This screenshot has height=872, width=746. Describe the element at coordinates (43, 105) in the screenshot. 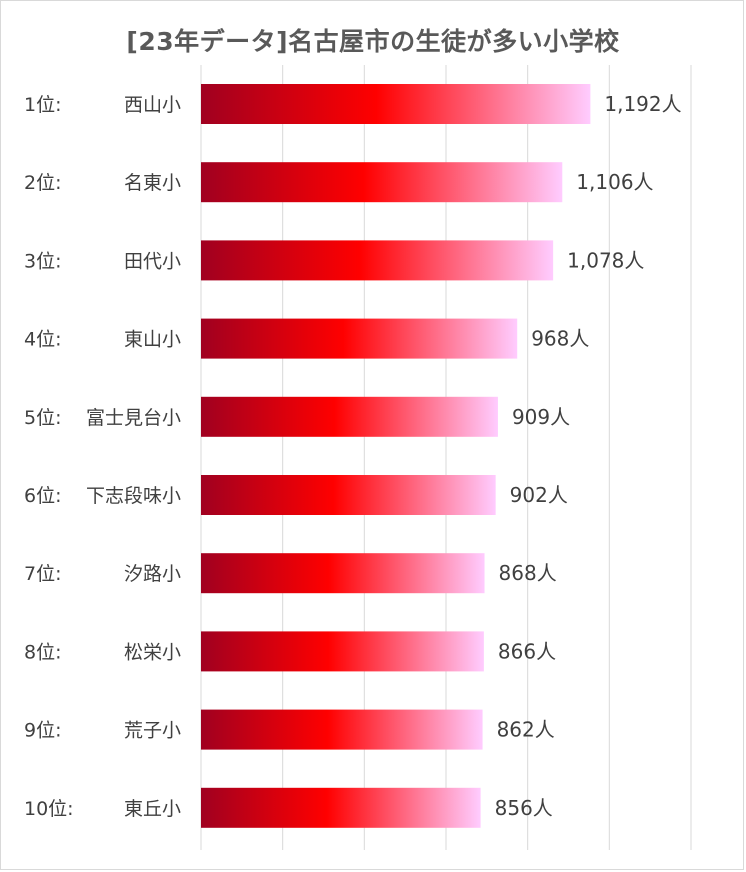

I see `rank-label: 1位:` at that location.